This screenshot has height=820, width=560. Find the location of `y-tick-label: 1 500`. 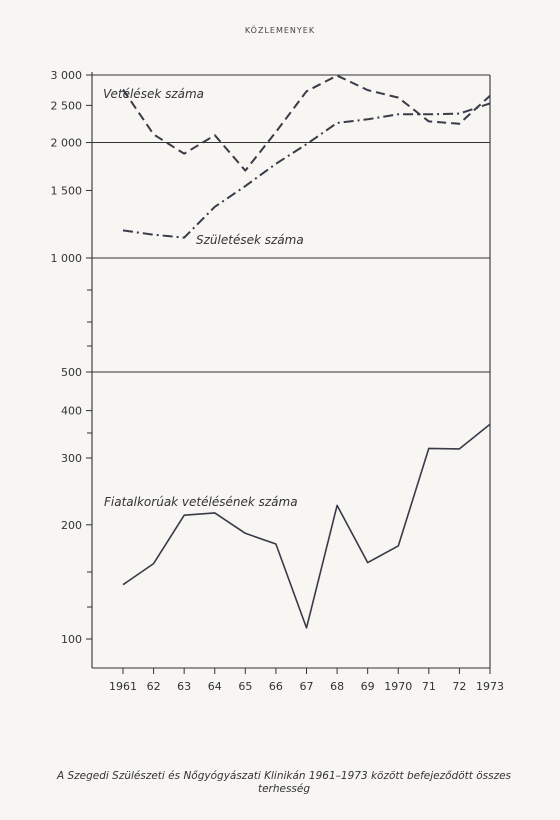

y-tick-label: 1 500 is located at coordinates (67, 190).